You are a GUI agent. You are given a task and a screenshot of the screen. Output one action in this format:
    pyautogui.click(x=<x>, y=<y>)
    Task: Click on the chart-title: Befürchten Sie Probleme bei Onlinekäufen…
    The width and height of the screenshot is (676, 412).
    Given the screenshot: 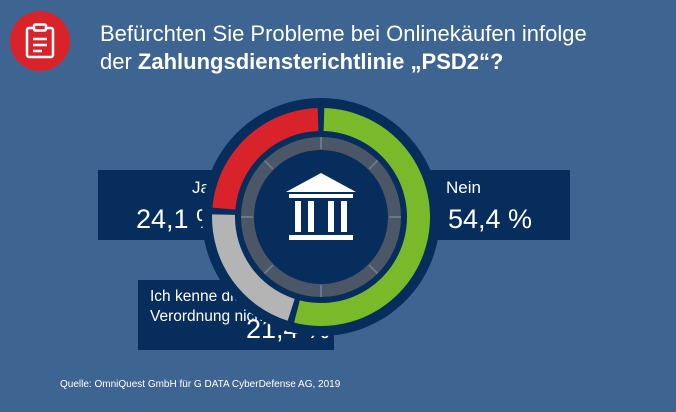 What is the action you would take?
    pyautogui.click(x=343, y=48)
    